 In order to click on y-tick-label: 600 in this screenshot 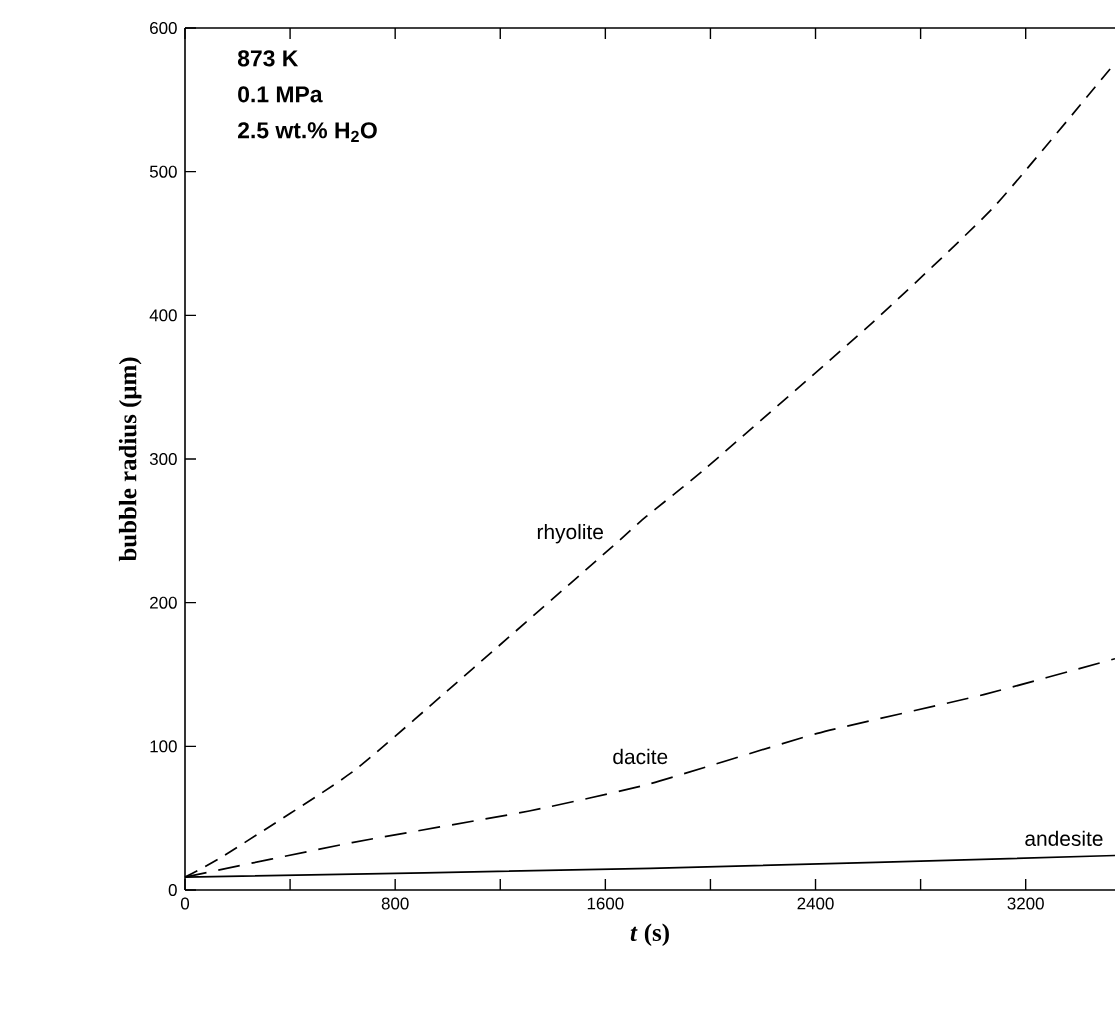, I will do `click(163, 27)`.